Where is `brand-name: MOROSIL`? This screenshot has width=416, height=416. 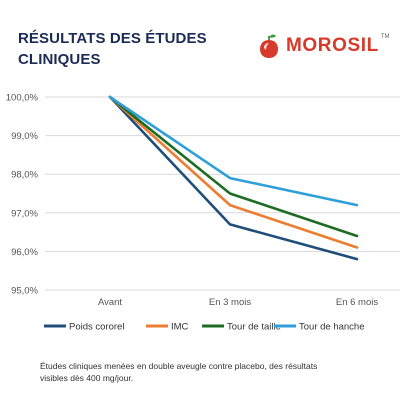
brand-name: MOROSIL is located at coordinates (332, 45).